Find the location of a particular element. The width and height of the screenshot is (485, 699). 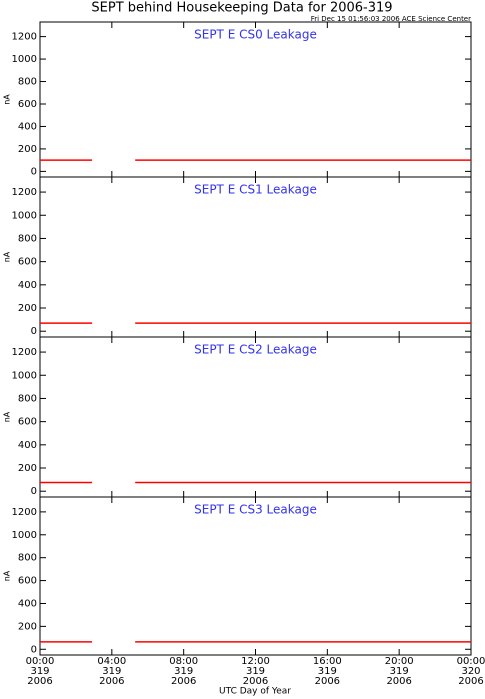

x-tick-label: 12:00 is located at coordinates (255, 661).